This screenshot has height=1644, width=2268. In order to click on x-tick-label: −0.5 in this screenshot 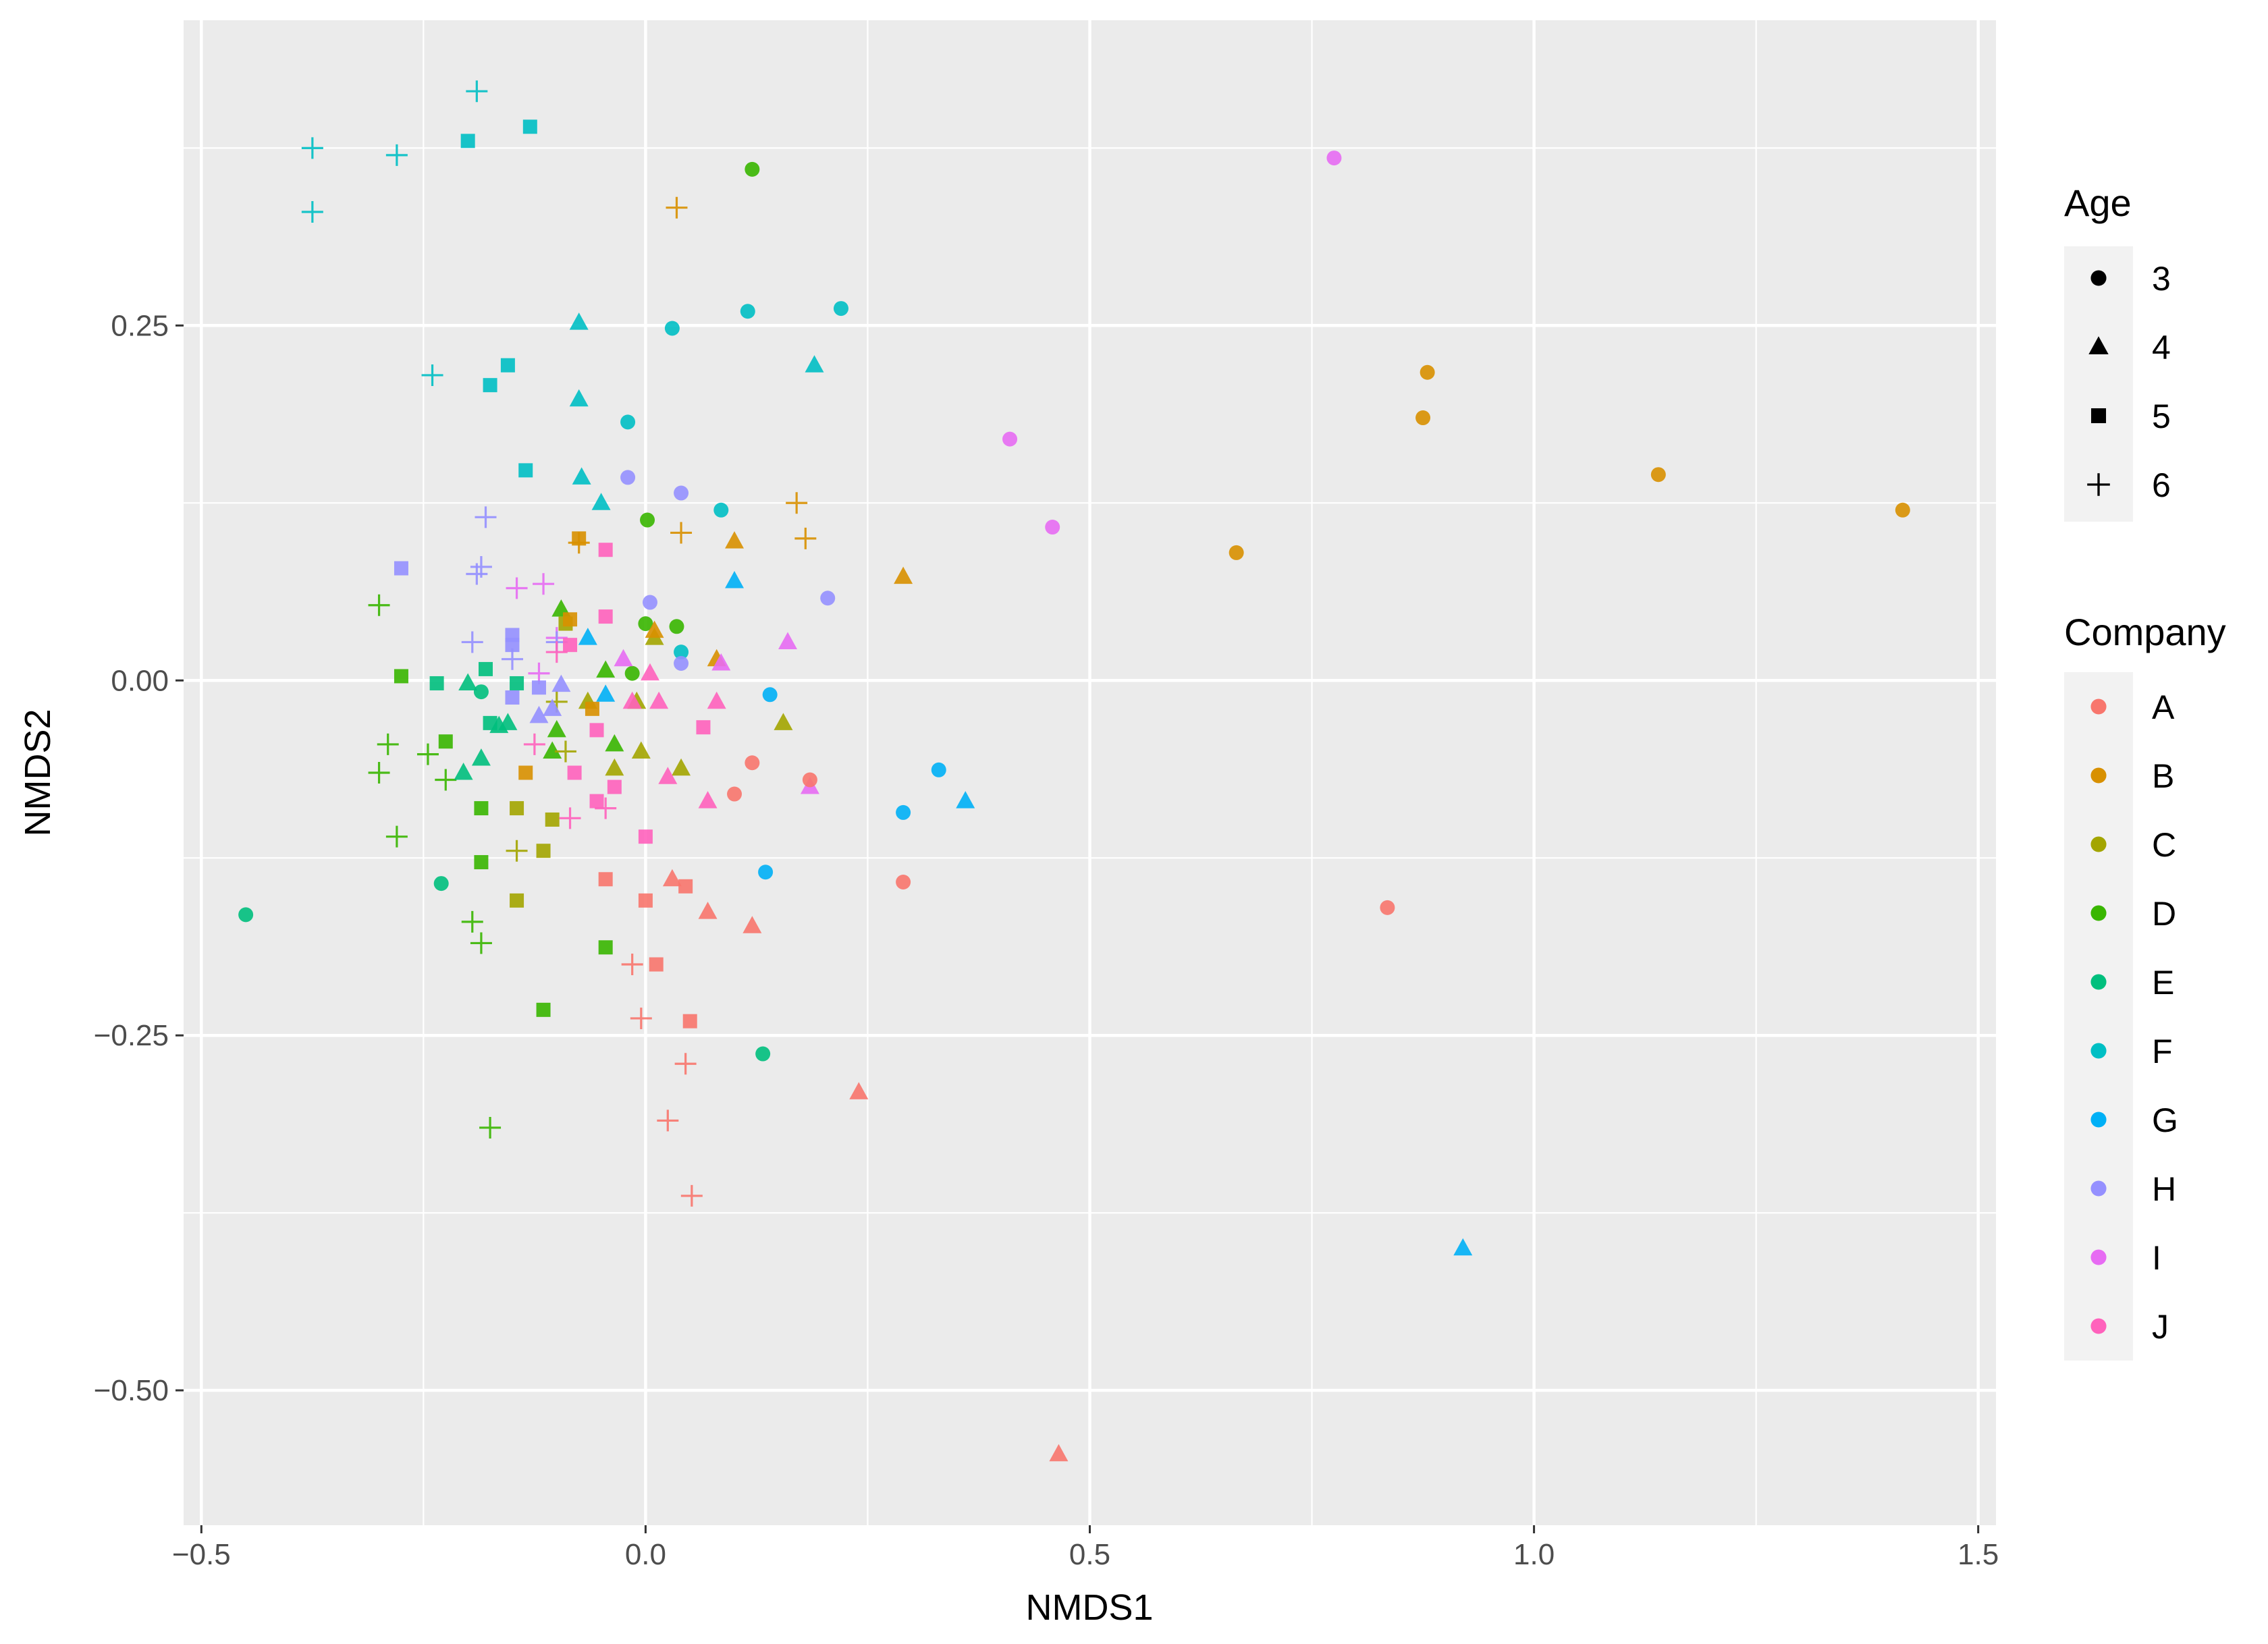, I will do `click(201, 1554)`.